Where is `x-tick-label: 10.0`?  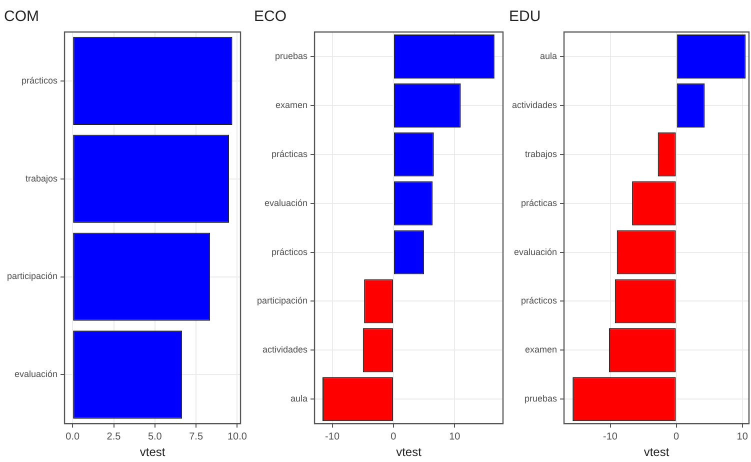
x-tick-label: 10.0 is located at coordinates (237, 436).